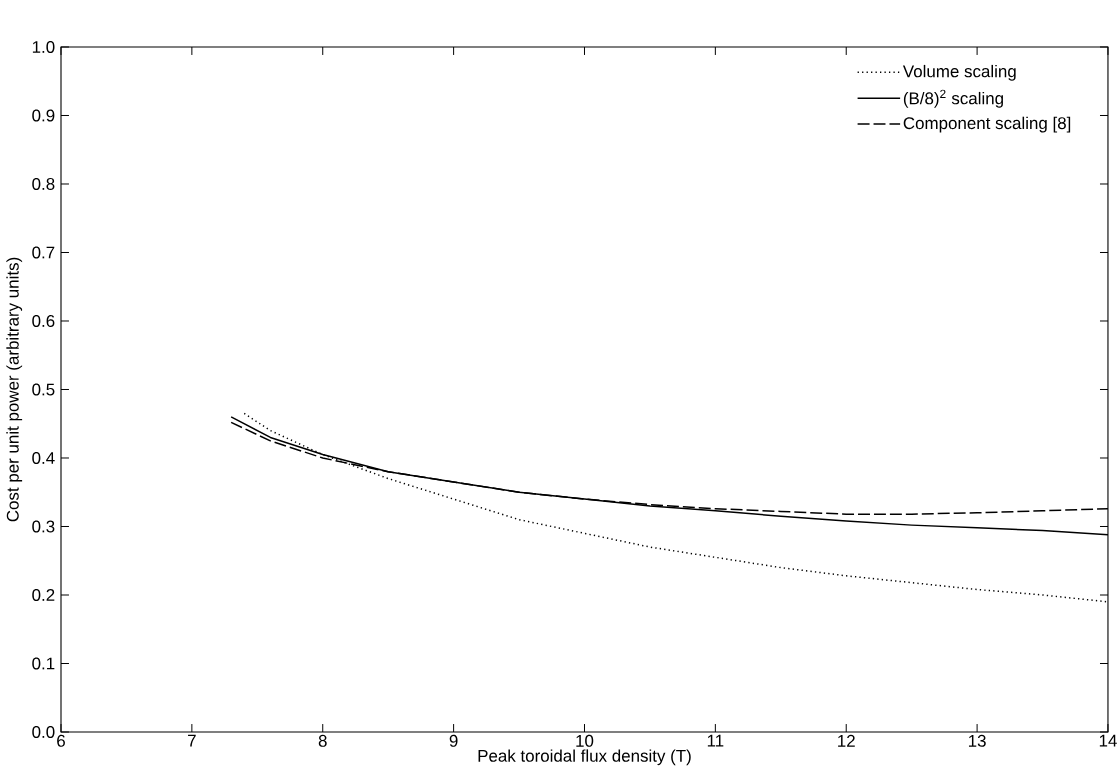 This screenshot has width=1117, height=780. What do you see at coordinates (61, 740) in the screenshot?
I see `x-tick-label: 6` at bounding box center [61, 740].